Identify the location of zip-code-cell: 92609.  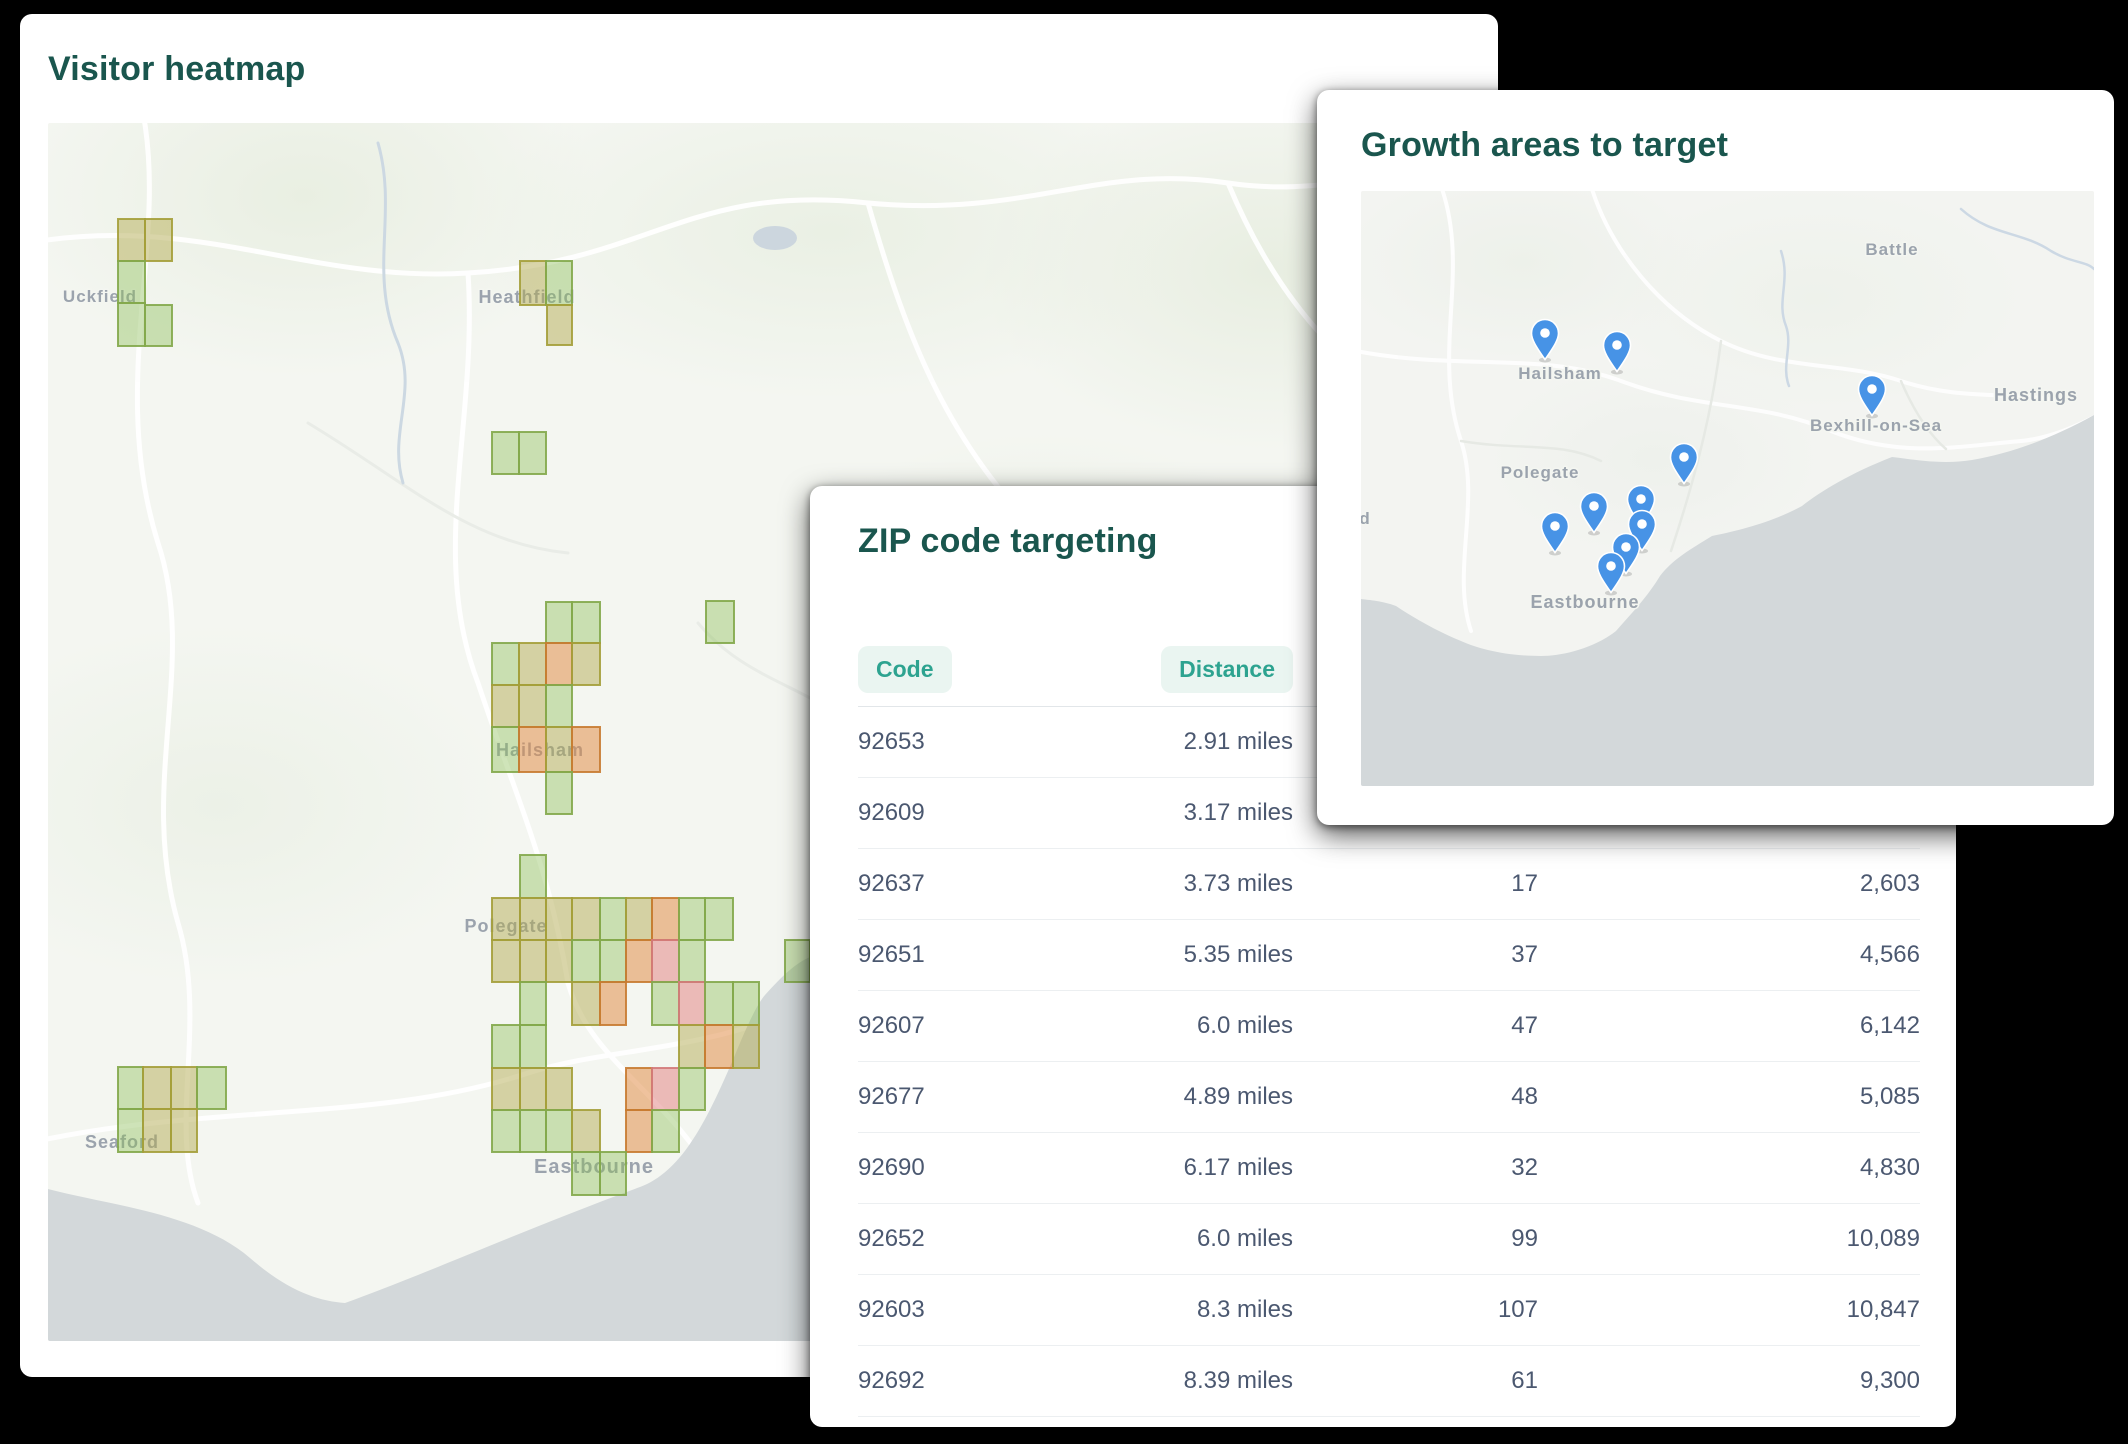
(891, 812).